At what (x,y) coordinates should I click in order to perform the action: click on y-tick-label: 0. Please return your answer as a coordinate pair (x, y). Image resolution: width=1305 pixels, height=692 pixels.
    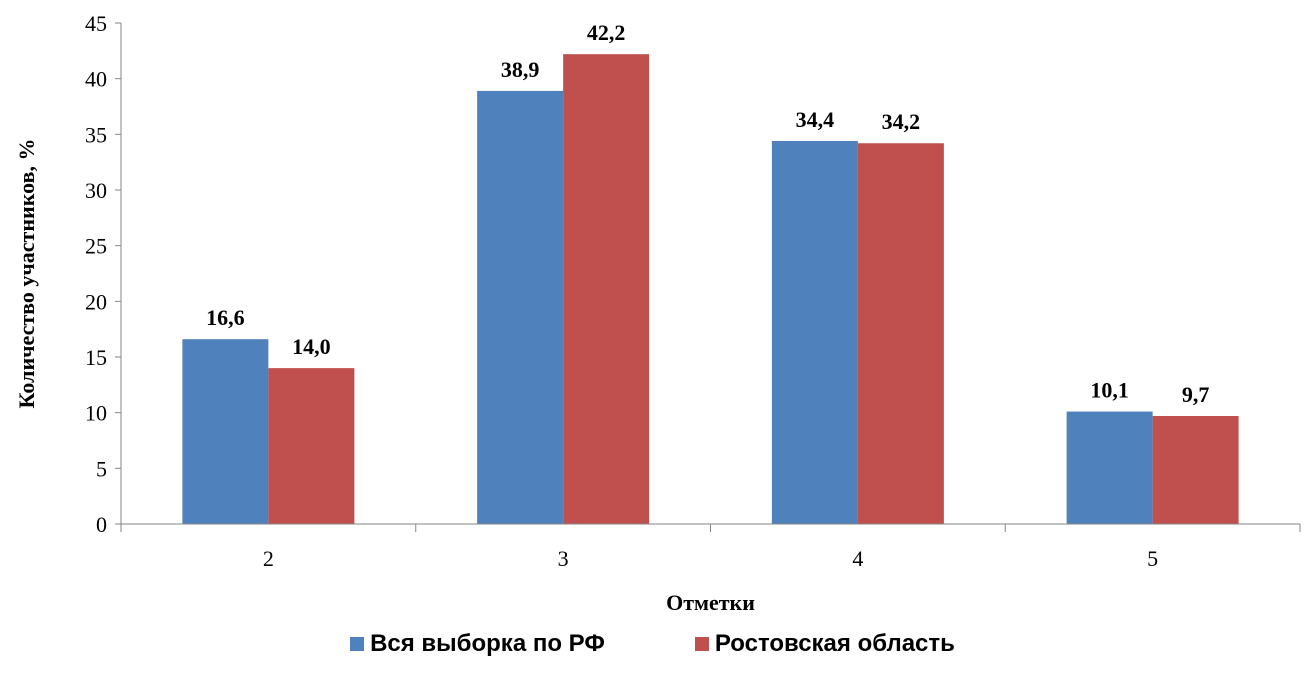
    Looking at the image, I should click on (101, 524).